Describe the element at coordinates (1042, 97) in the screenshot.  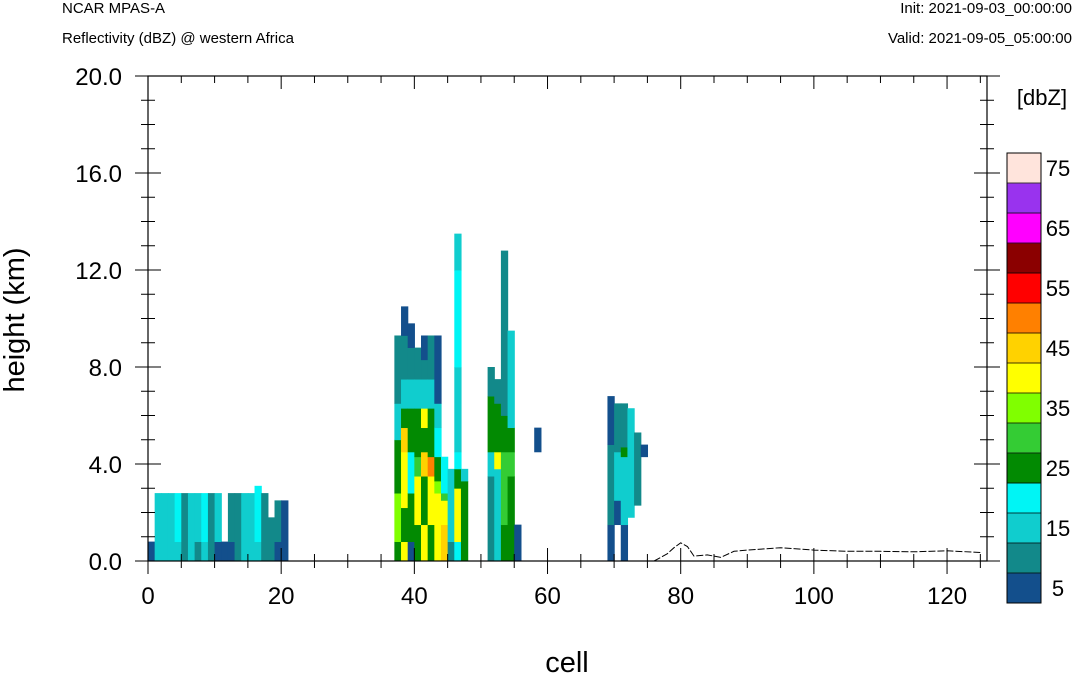
I see `colorbar-unit-label: [dbZ]` at that location.